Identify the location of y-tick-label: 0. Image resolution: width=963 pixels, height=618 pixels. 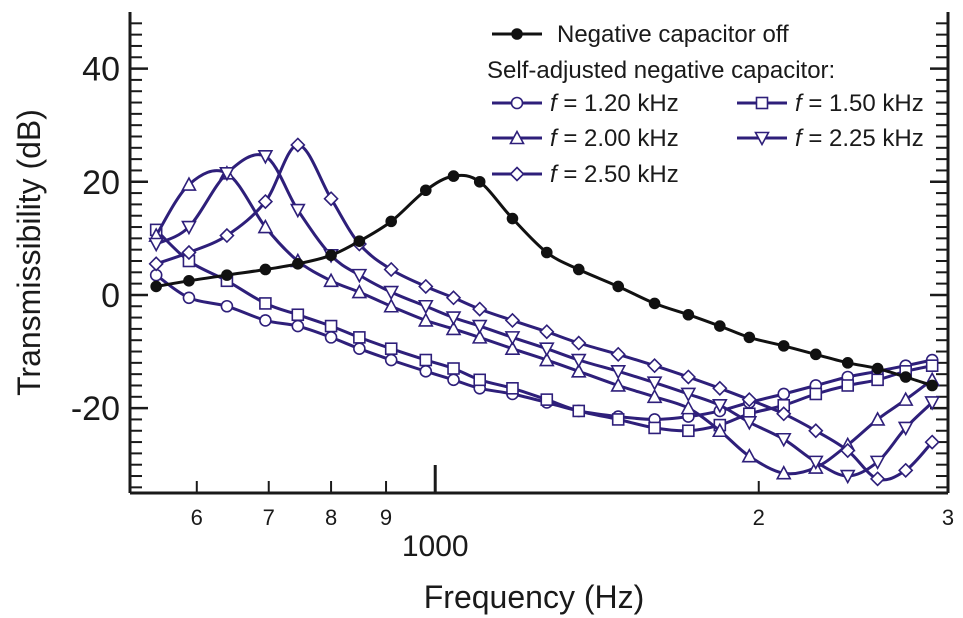
(110, 296).